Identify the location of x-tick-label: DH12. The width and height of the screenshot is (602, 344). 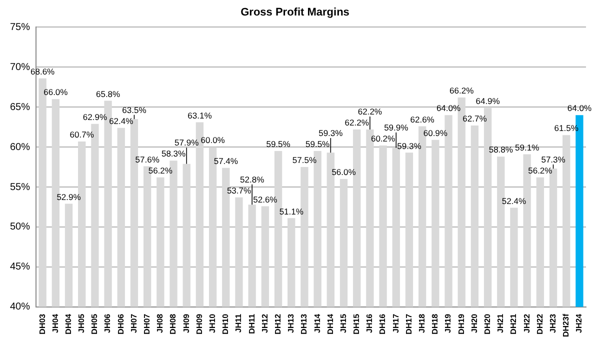
(277, 323).